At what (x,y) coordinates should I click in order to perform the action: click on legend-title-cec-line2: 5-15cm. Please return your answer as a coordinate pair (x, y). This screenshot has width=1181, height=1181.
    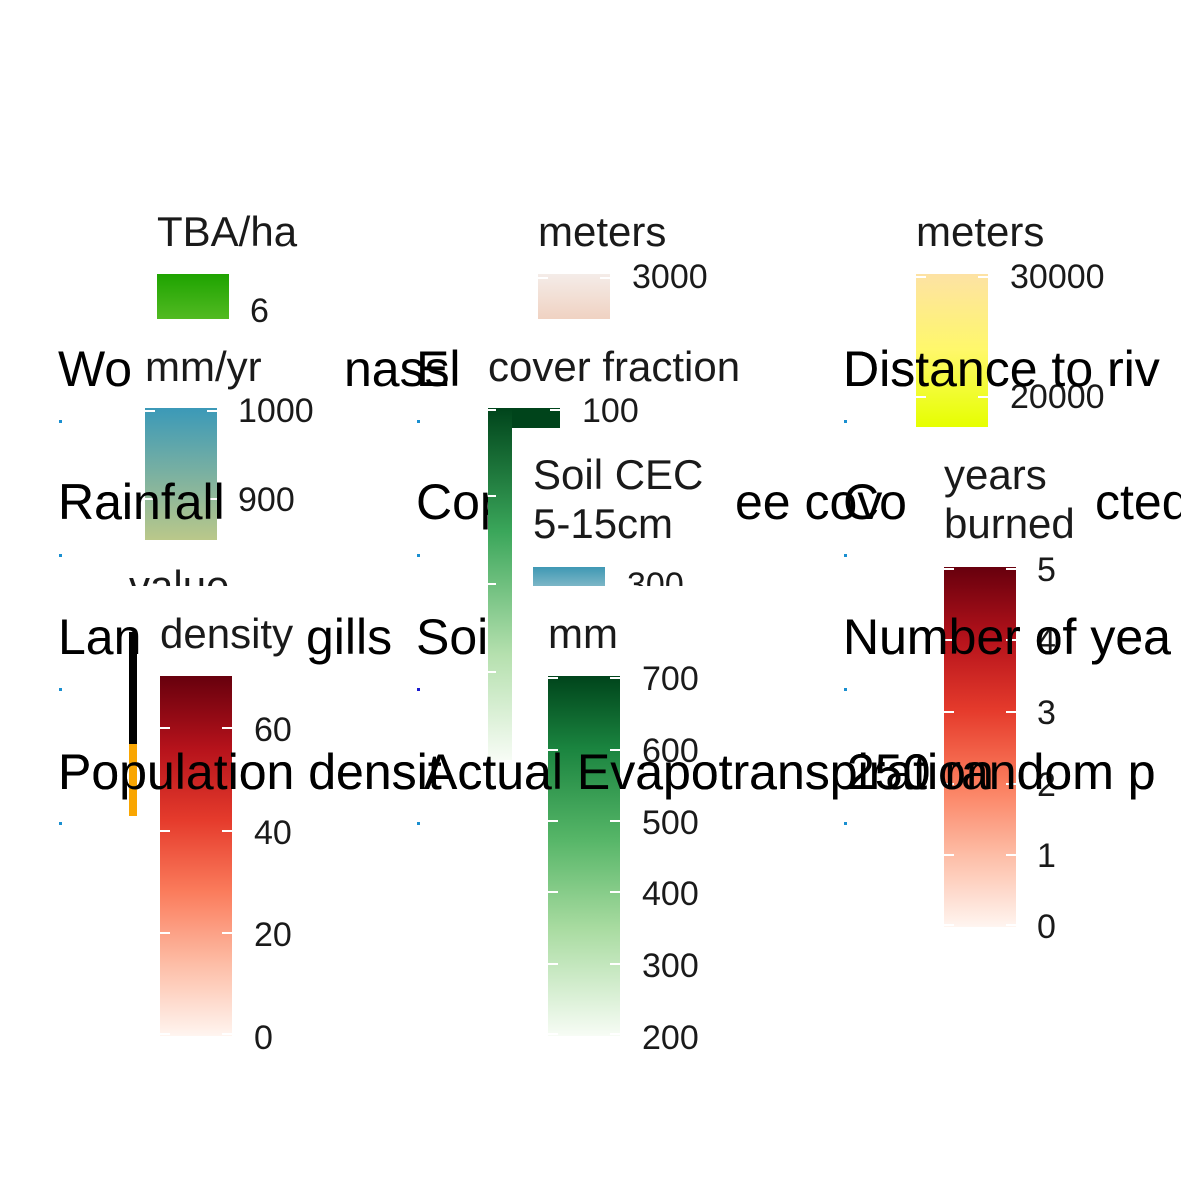
    Looking at the image, I should click on (603, 523).